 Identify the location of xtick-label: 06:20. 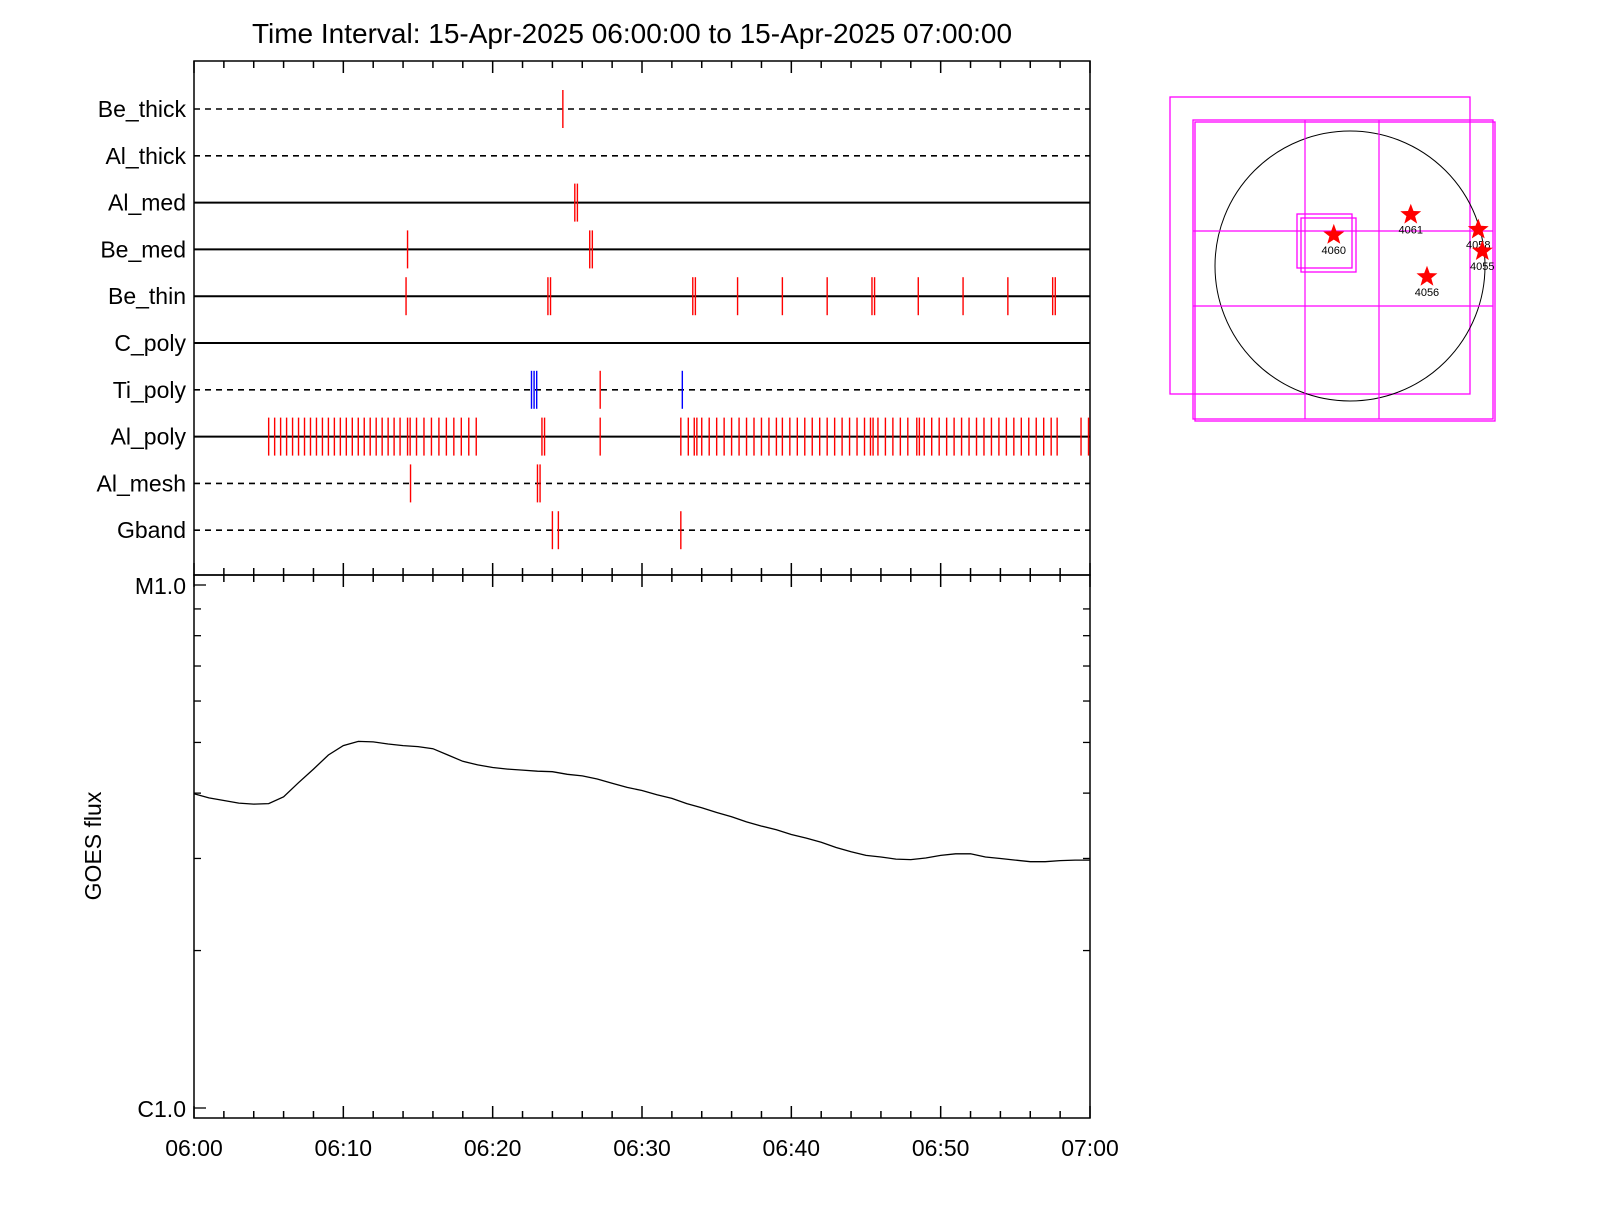
(493, 1148).